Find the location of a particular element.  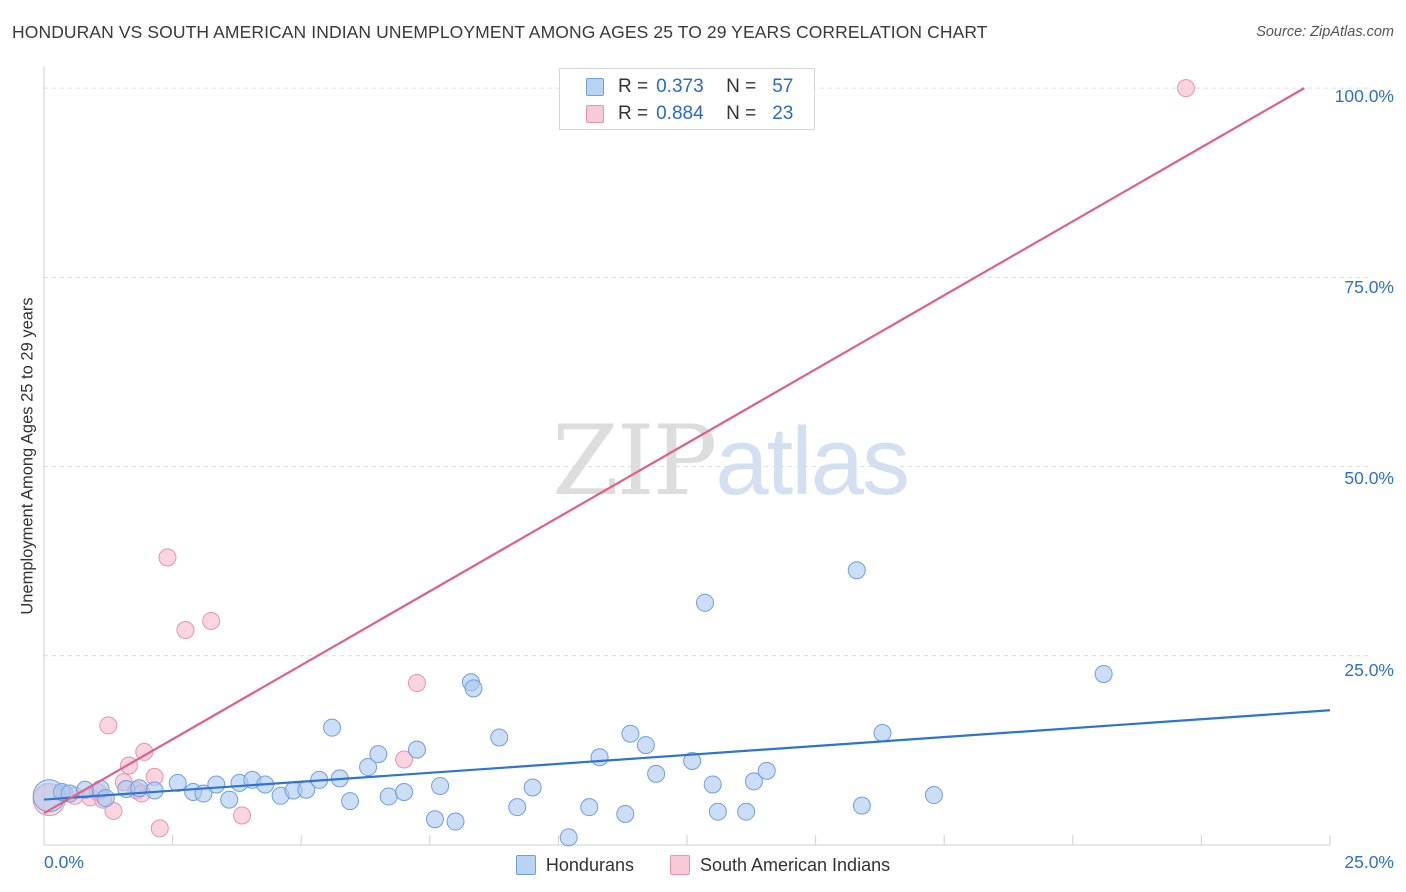

legend-row-south-american-indians: R = 0.884 N = 23 is located at coordinates (689, 114).